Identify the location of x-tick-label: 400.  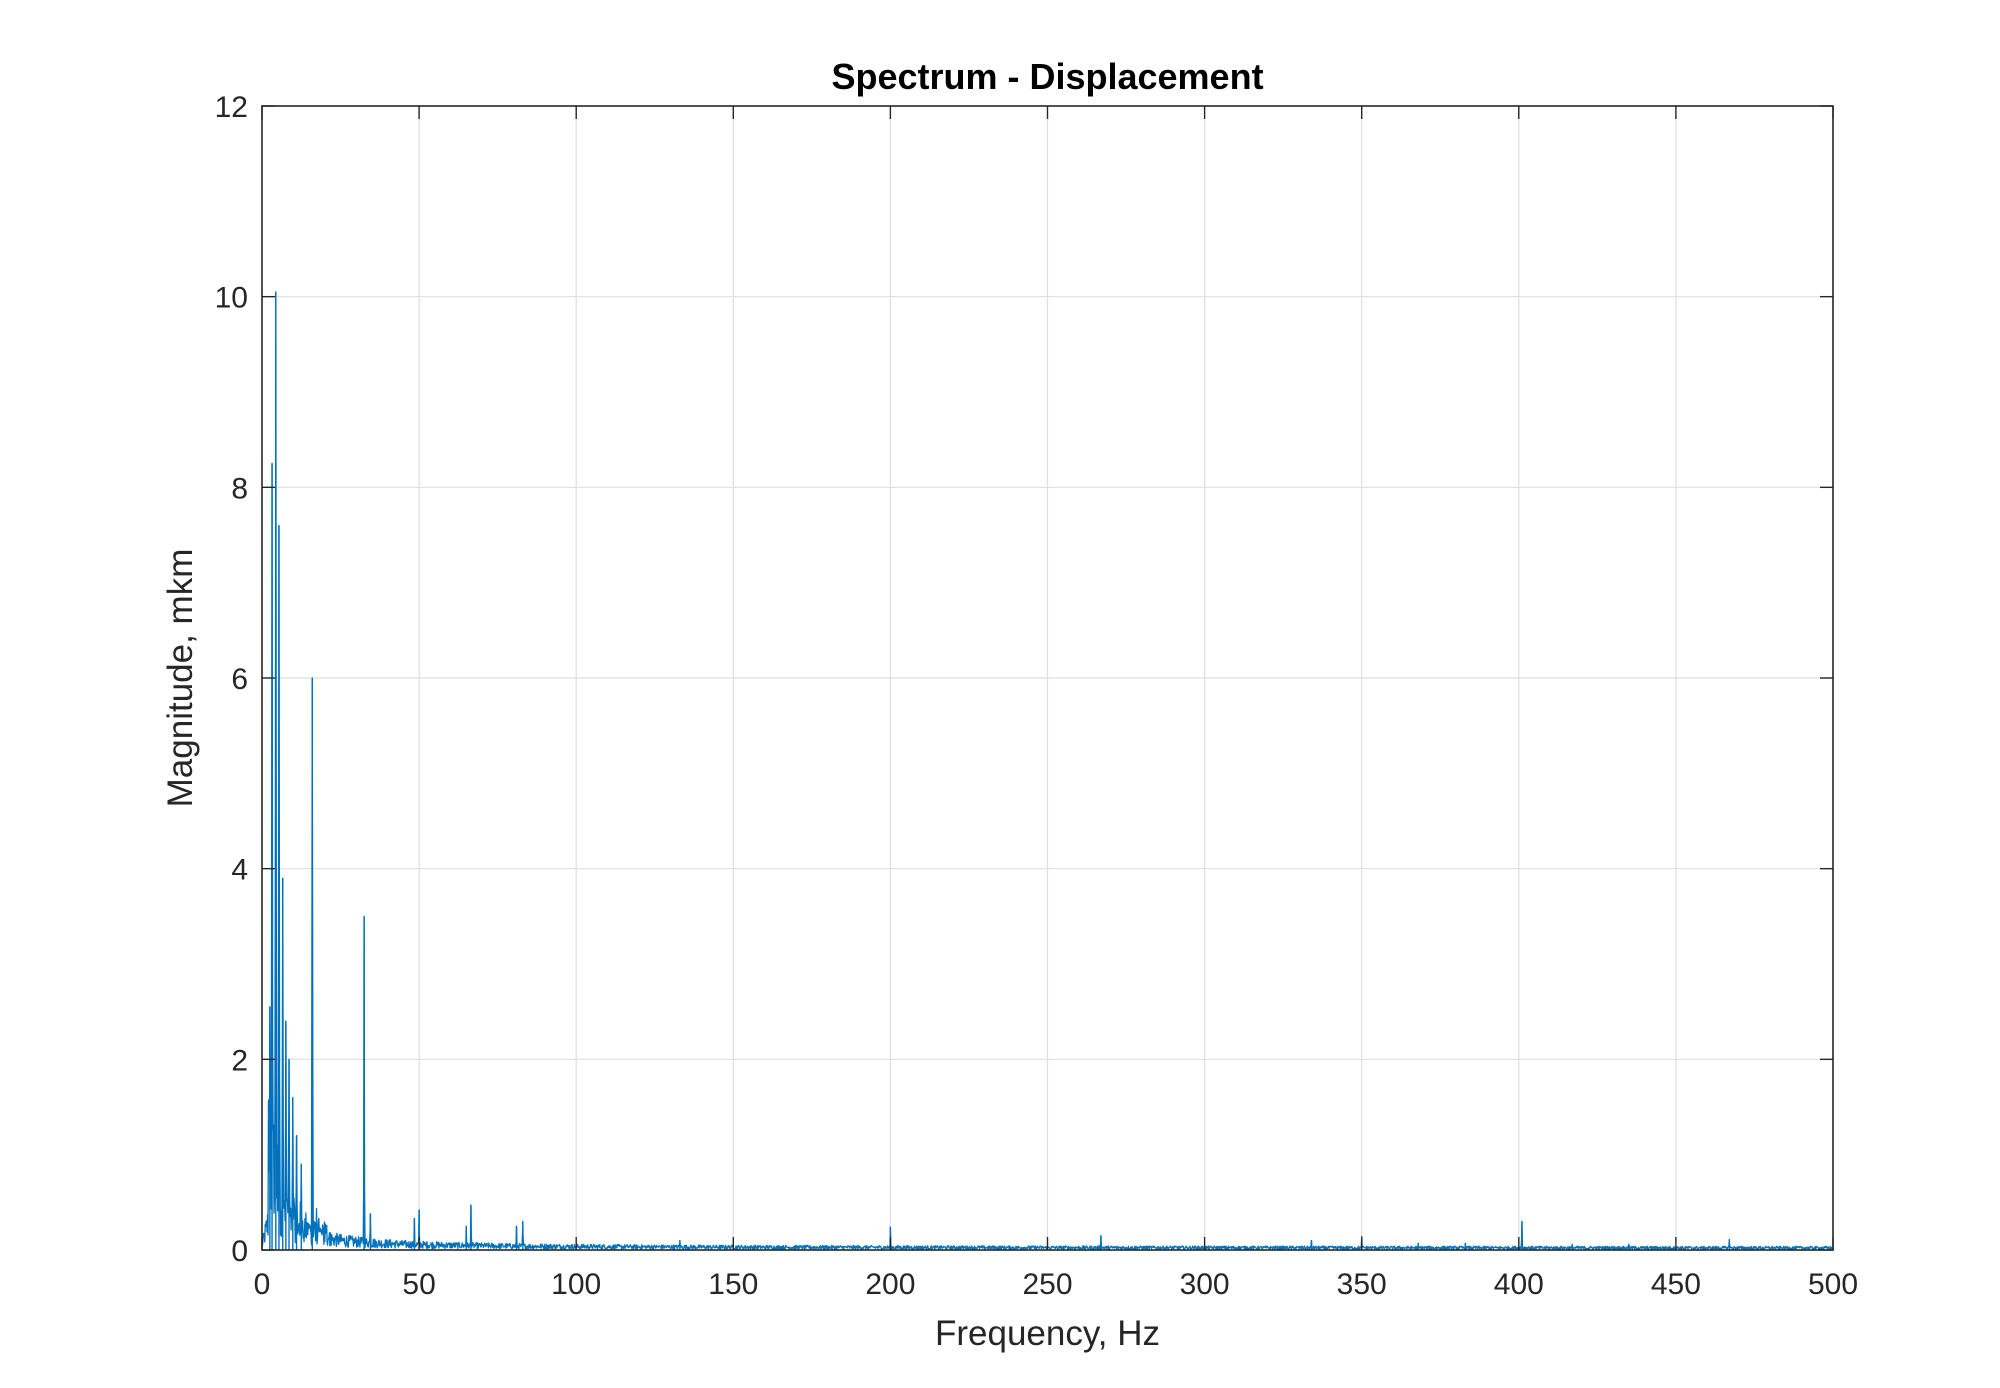
(1519, 1284).